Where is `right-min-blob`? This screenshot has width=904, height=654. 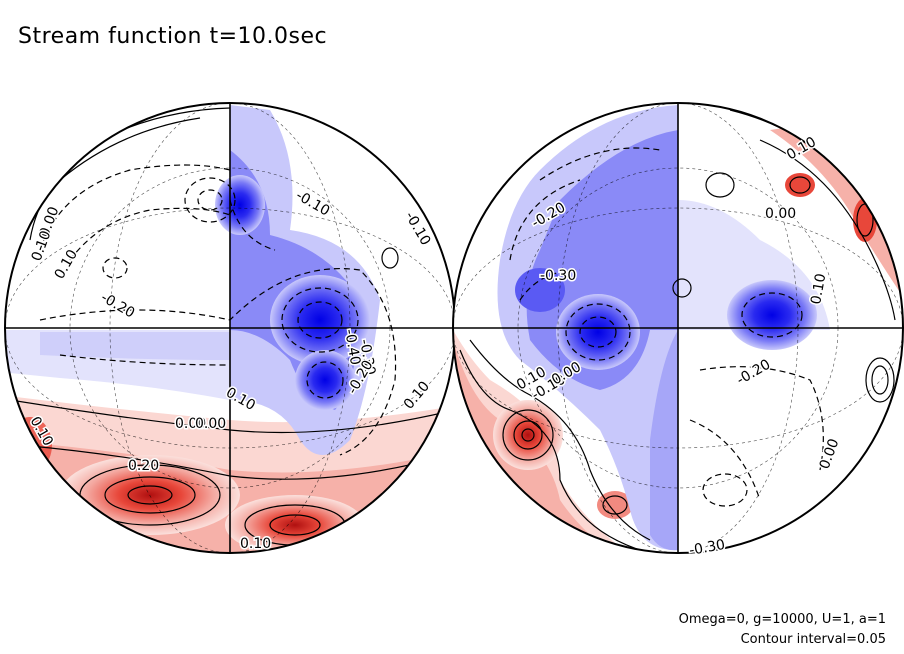
right-min-blob is located at coordinates (598, 332).